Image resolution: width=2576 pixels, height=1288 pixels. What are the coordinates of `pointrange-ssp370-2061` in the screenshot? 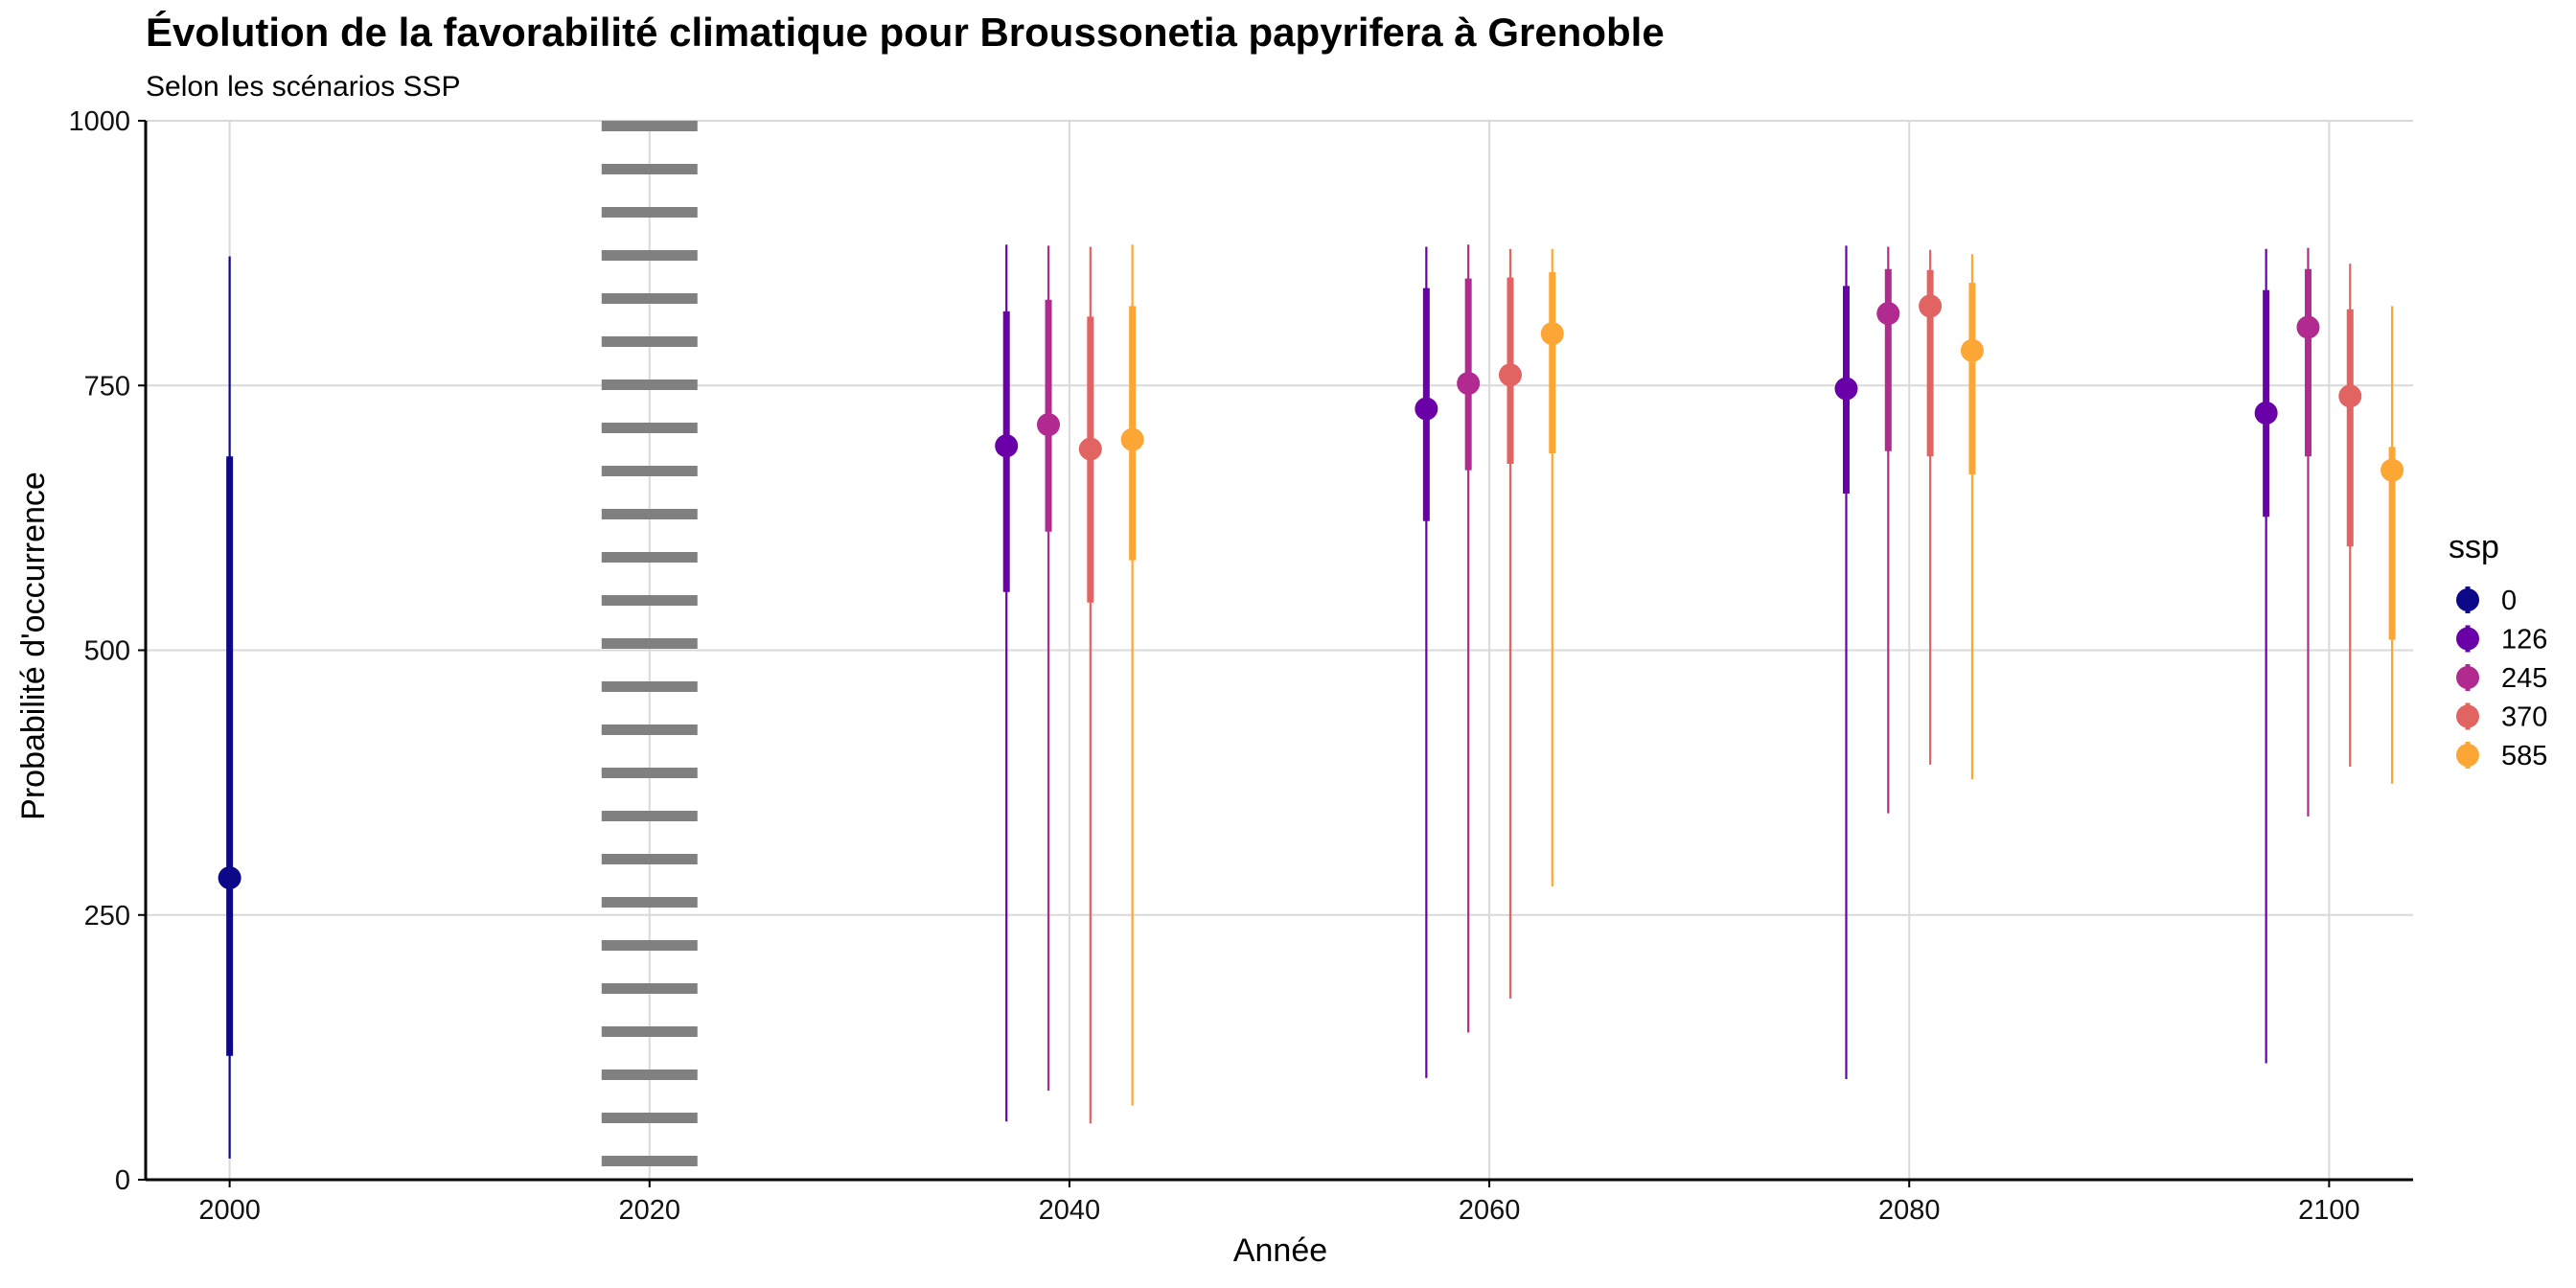 It's located at (1510, 624).